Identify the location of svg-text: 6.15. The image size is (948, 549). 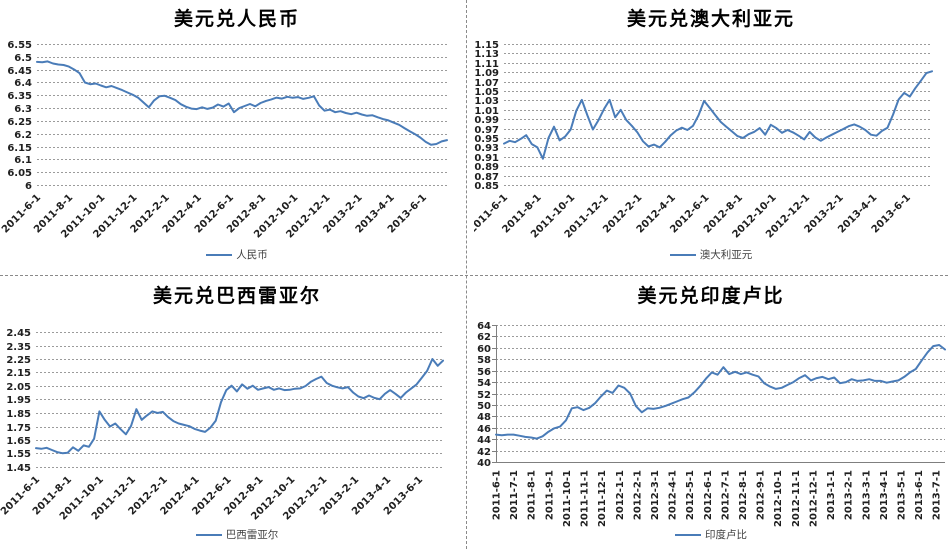
(19, 148).